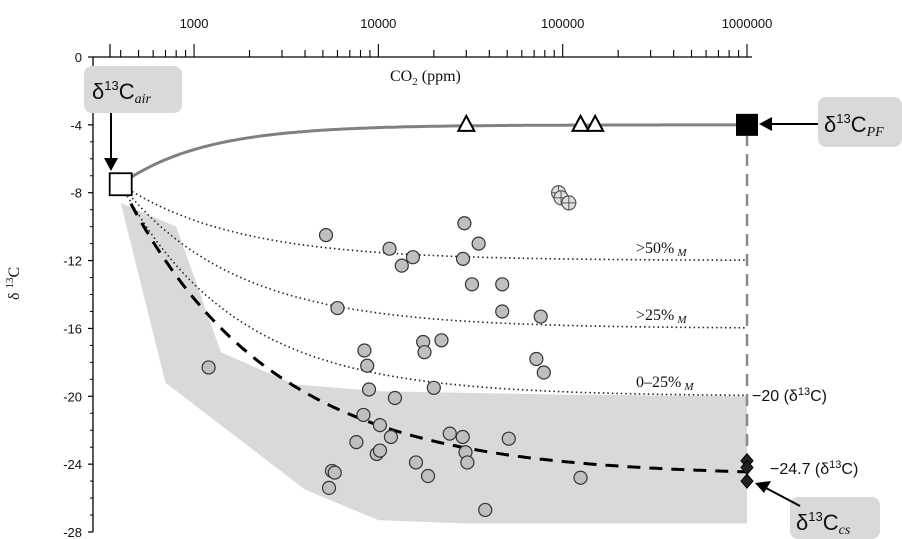 The height and width of the screenshot is (539, 902). What do you see at coordinates (661, 316) in the screenshot?
I see `curve-label-25: >25% M` at bounding box center [661, 316].